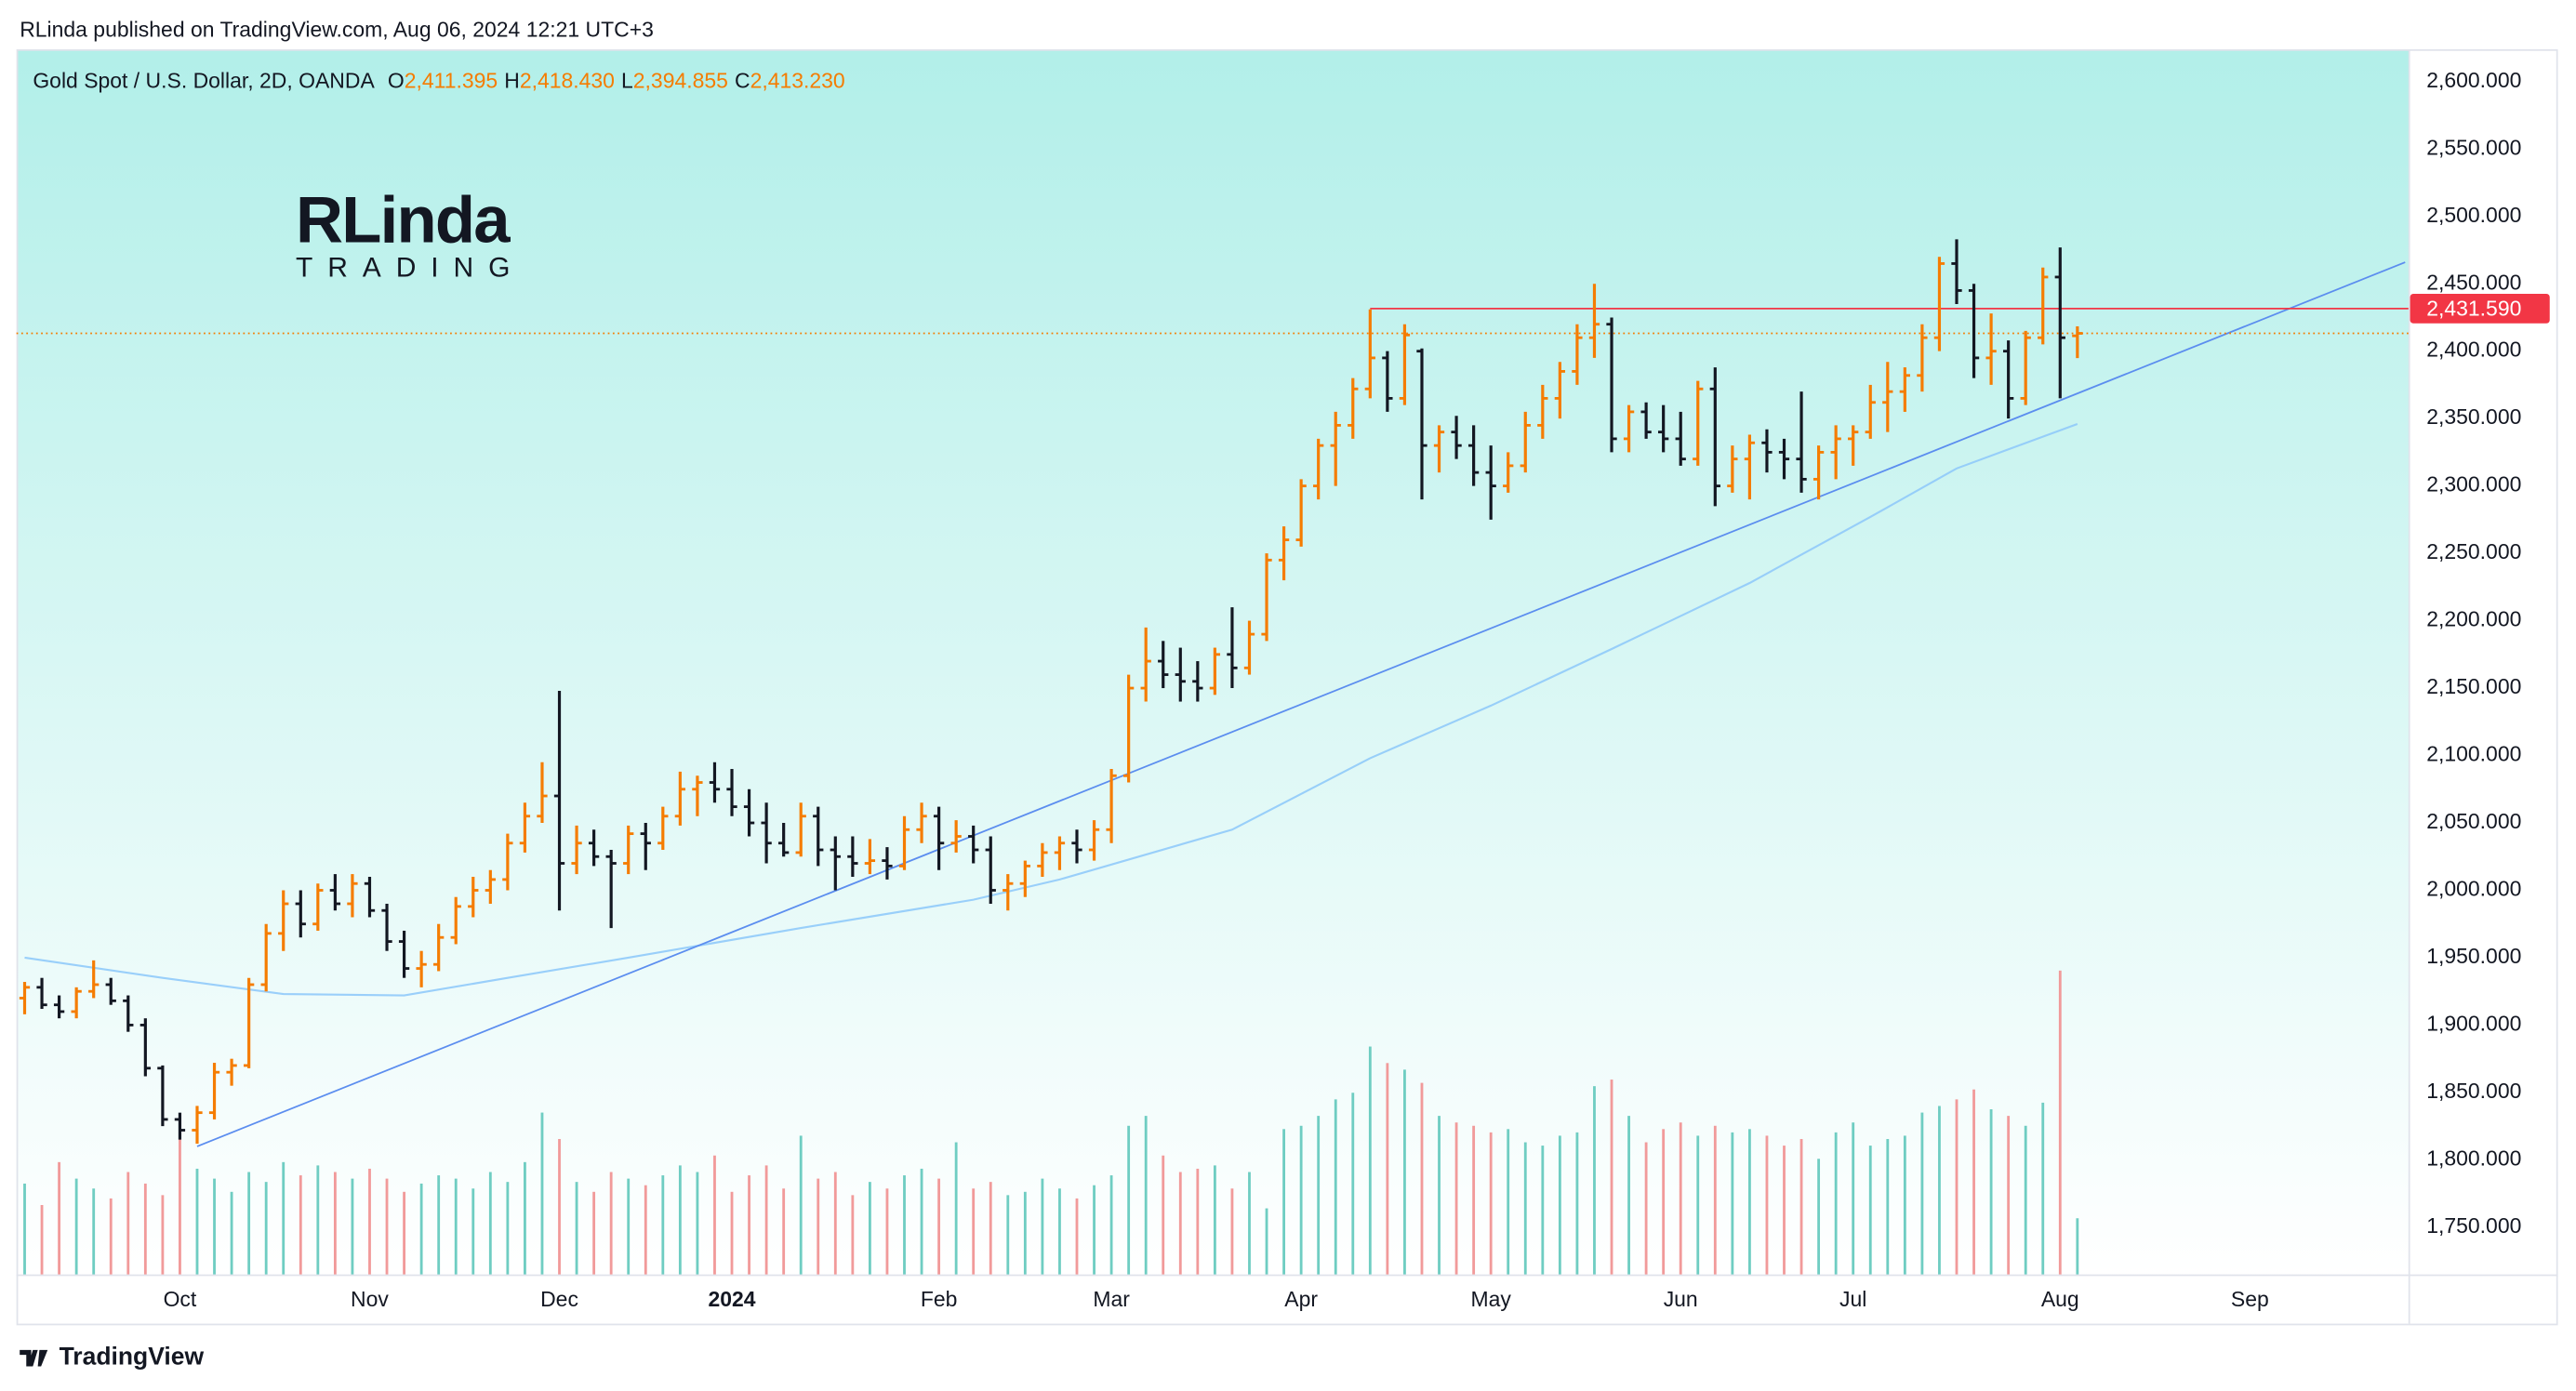  What do you see at coordinates (2473, 619) in the screenshot?
I see `y-tick-label: 2,200.000` at bounding box center [2473, 619].